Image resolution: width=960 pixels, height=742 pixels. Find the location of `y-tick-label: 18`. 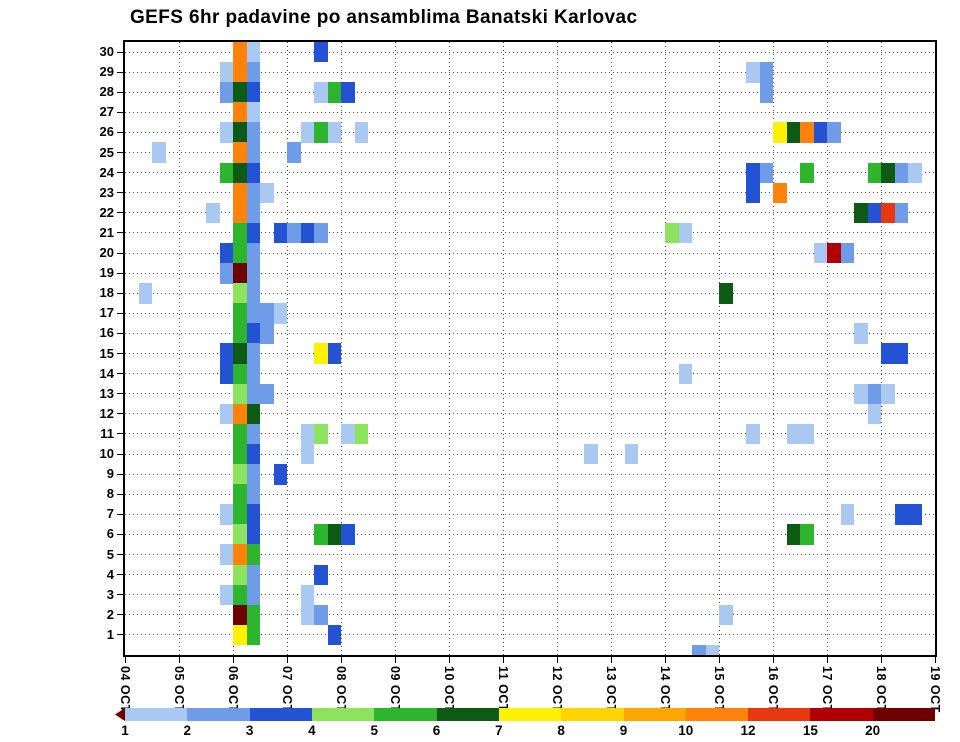

y-tick-label: 18 is located at coordinates (106, 293).